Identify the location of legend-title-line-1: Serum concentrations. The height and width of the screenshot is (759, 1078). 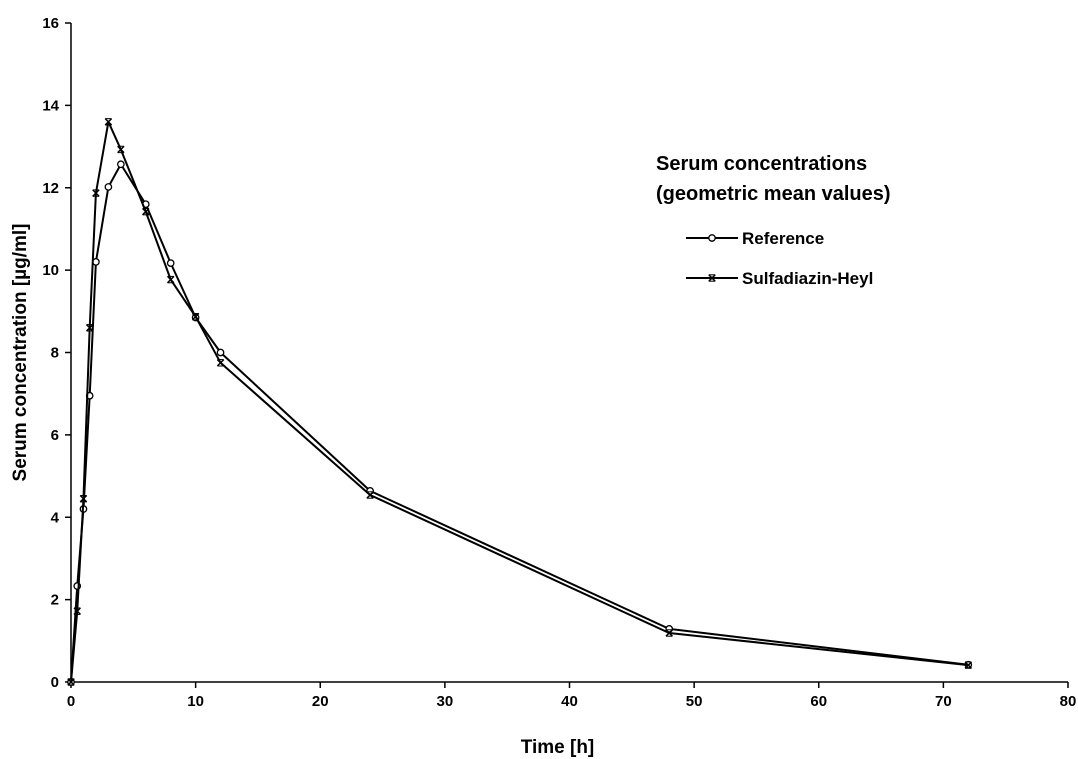
(761, 164).